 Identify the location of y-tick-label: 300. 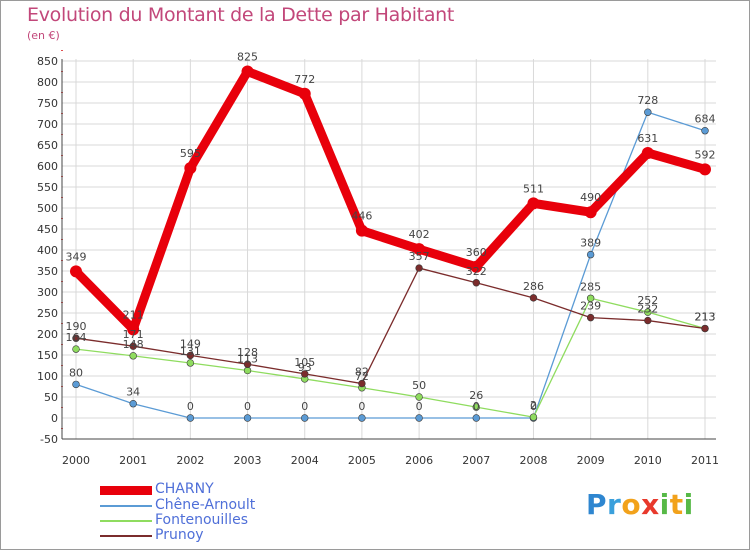
(47, 292).